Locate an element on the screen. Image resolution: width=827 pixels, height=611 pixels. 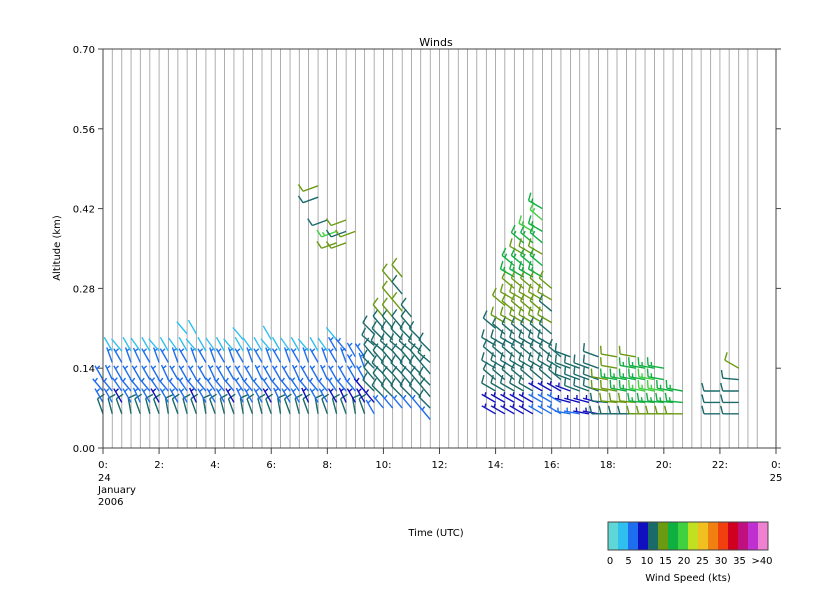
colorbar-swatch is located at coordinates (643, 536).